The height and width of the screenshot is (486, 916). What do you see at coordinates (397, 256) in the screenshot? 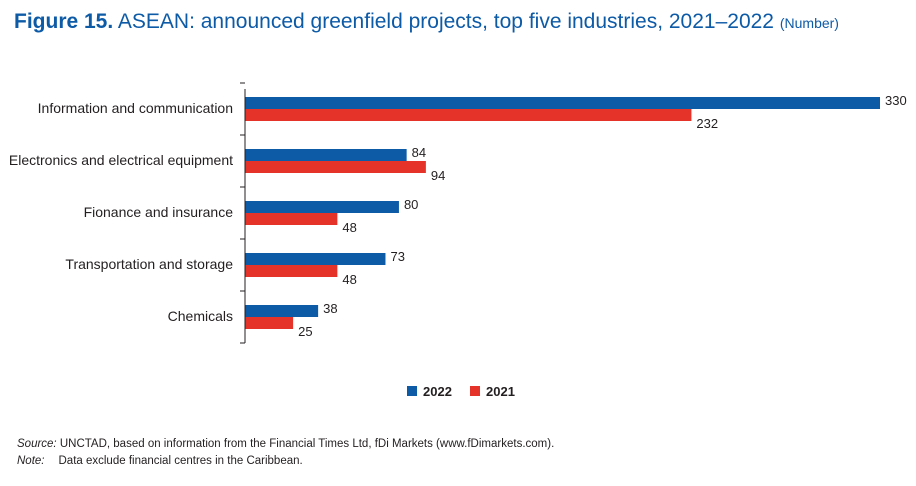
I see `data-label: 73` at bounding box center [397, 256].